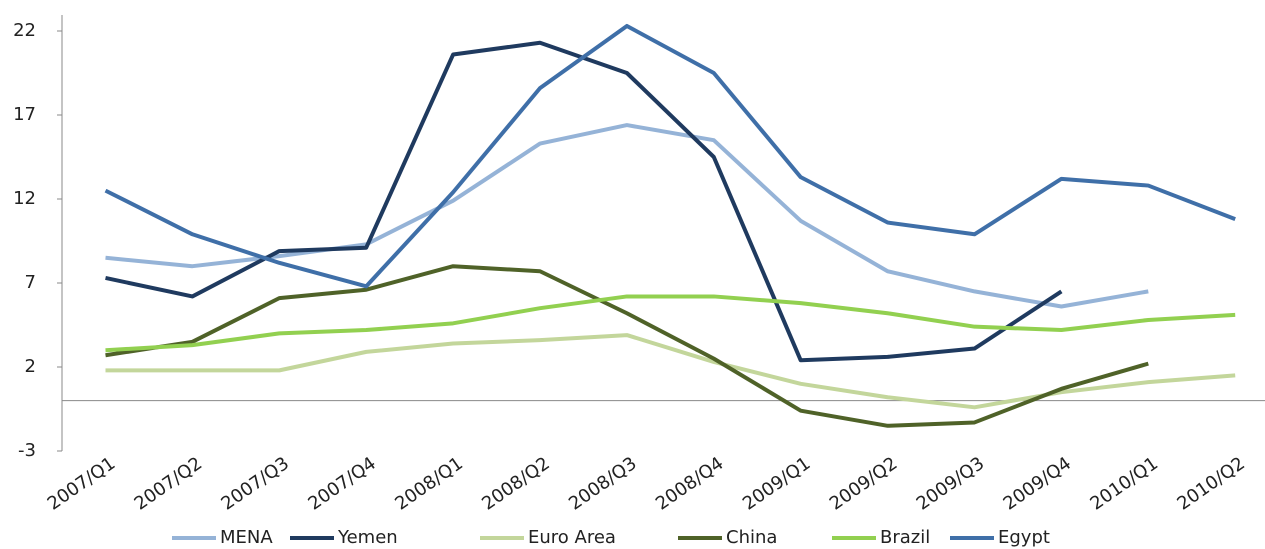  What do you see at coordinates (429, 484) in the screenshot?
I see `x-tick-label: 2008/Q1` at bounding box center [429, 484].